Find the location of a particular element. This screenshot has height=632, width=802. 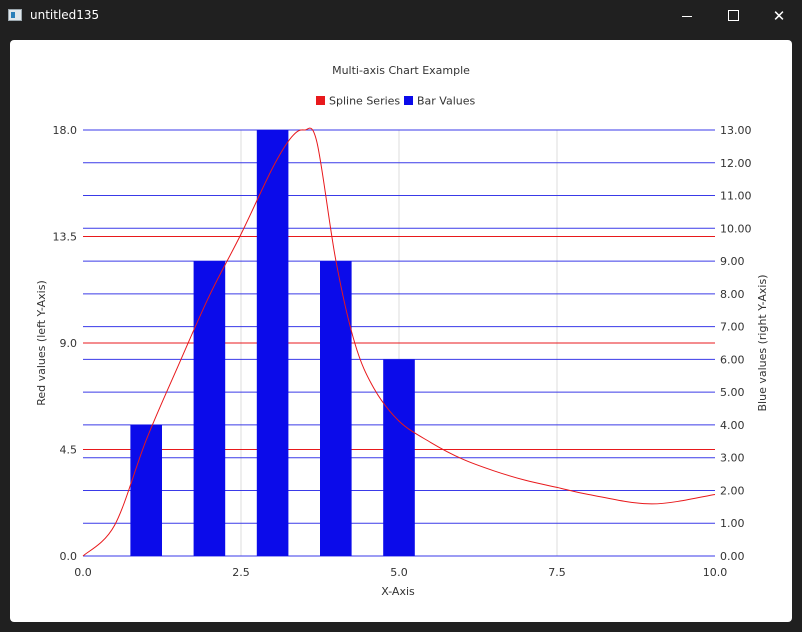

left-y-tick-label: 13.5 is located at coordinates (65, 237).